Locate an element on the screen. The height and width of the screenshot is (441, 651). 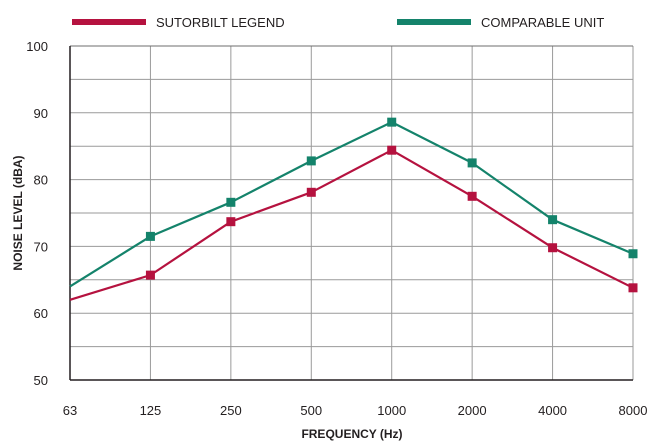
x-tick-label: 250 is located at coordinates (231, 410).